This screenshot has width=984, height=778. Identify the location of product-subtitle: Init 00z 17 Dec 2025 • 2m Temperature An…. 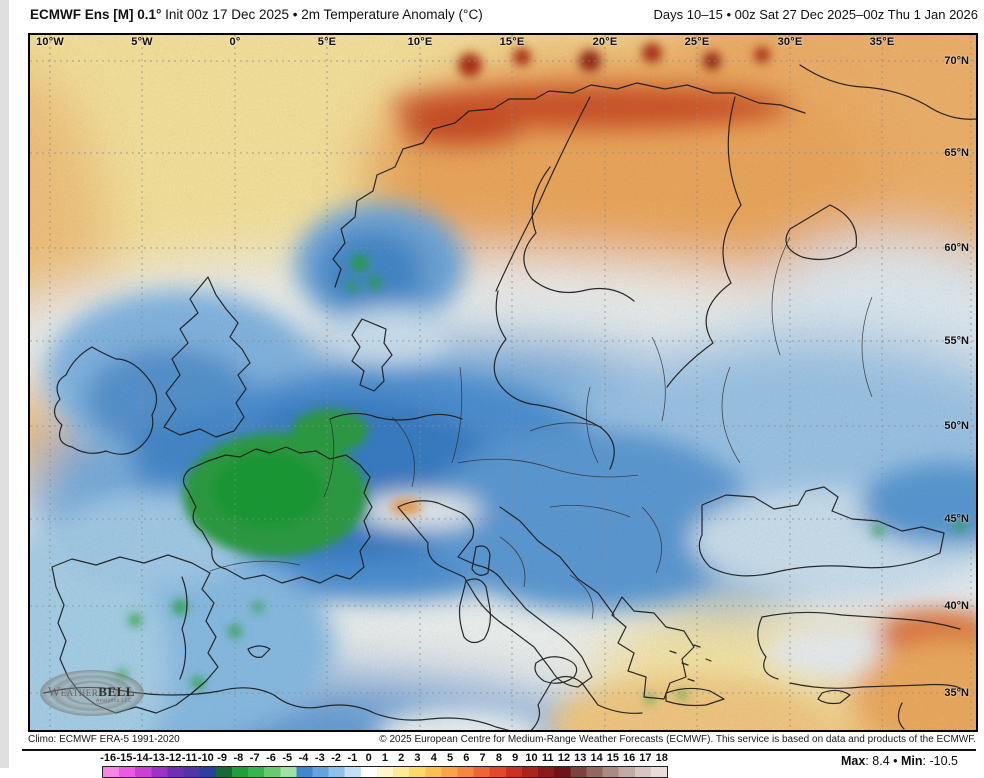
(322, 14).